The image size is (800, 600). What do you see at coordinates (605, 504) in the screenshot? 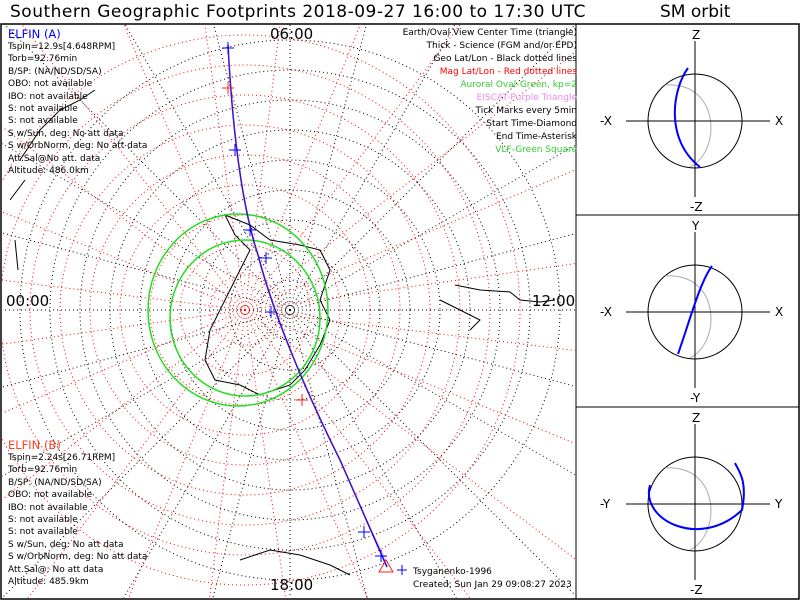
I see `axis-label-left: -Y` at bounding box center [605, 504].